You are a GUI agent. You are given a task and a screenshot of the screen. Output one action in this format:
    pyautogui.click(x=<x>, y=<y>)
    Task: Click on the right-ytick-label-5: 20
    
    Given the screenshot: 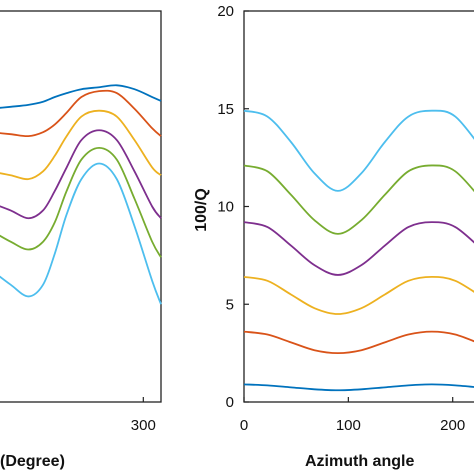 What is the action you would take?
    pyautogui.click(x=225, y=11)
    